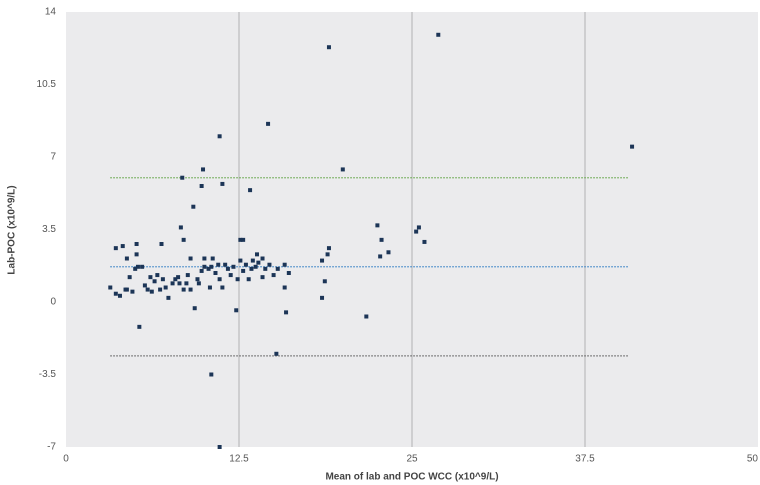 This screenshot has width=760, height=485. What do you see at coordinates (411, 477) in the screenshot?
I see `x-axis-title: Mean of lab and POC WCC (x10^9/L)` at bounding box center [411, 477].